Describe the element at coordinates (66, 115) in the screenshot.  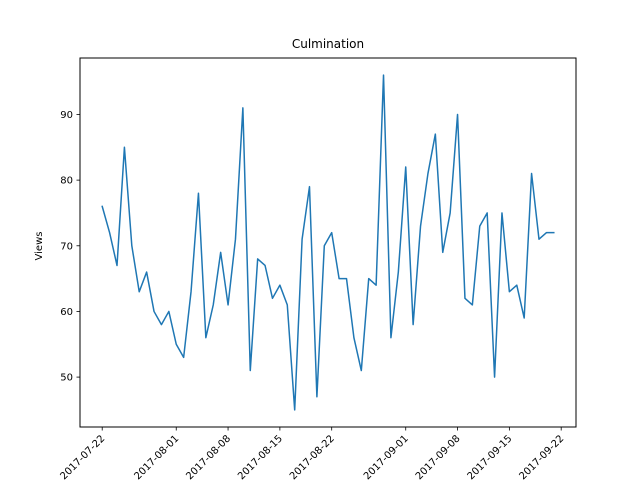
I see `y-tick-label: 90` at that location.